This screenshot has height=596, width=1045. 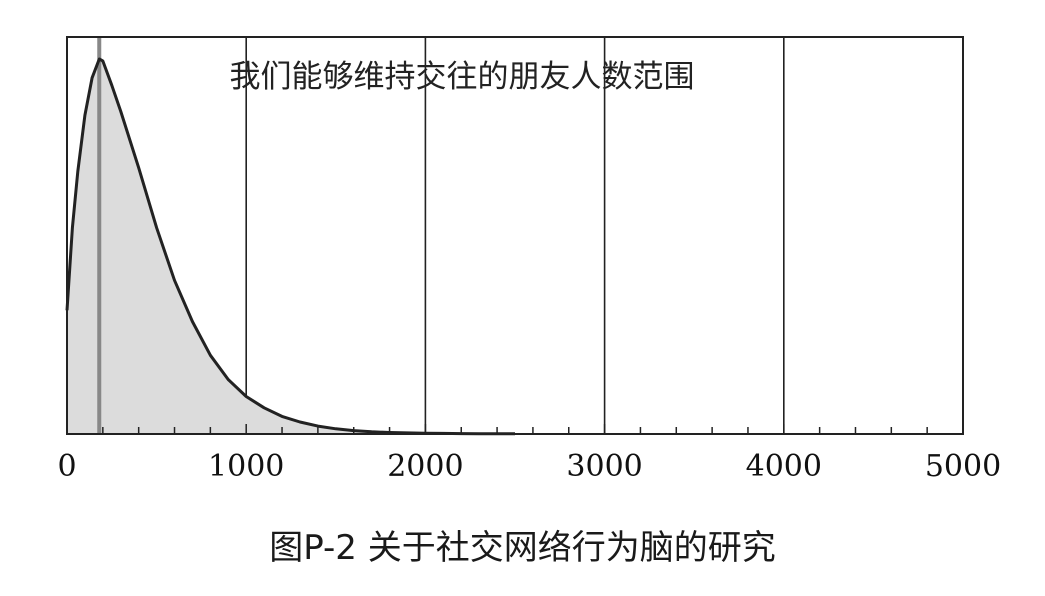 I want to click on x-tick-label-0: 0, so click(x=66, y=466).